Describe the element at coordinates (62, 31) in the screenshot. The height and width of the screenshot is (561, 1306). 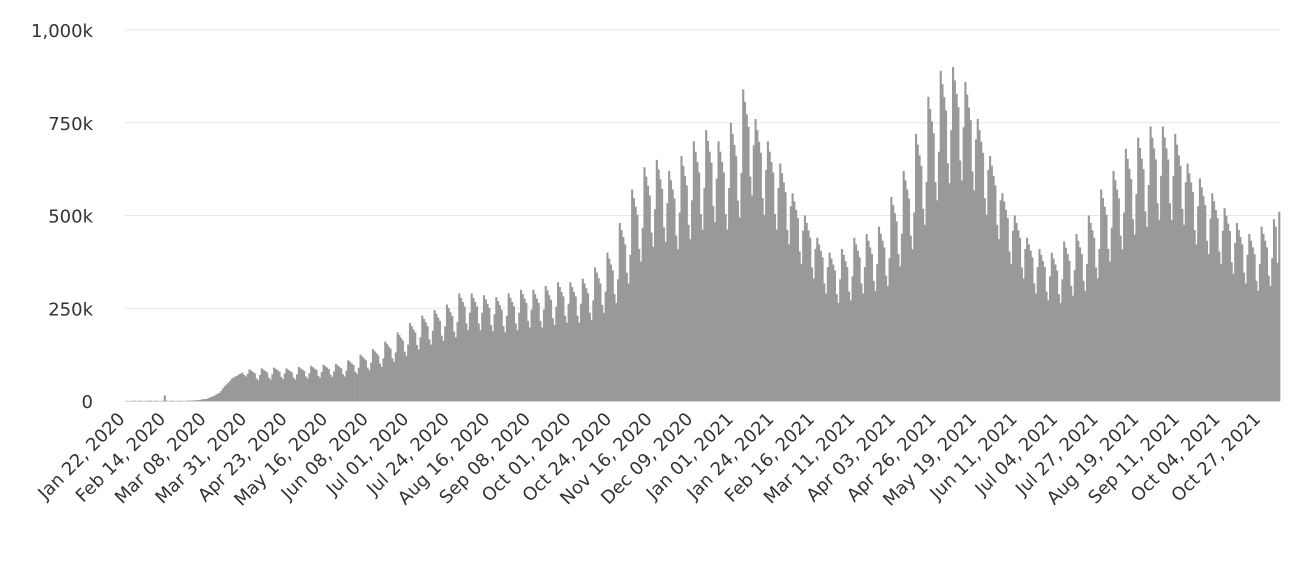
I see `y-tick-label: 1,000k` at that location.